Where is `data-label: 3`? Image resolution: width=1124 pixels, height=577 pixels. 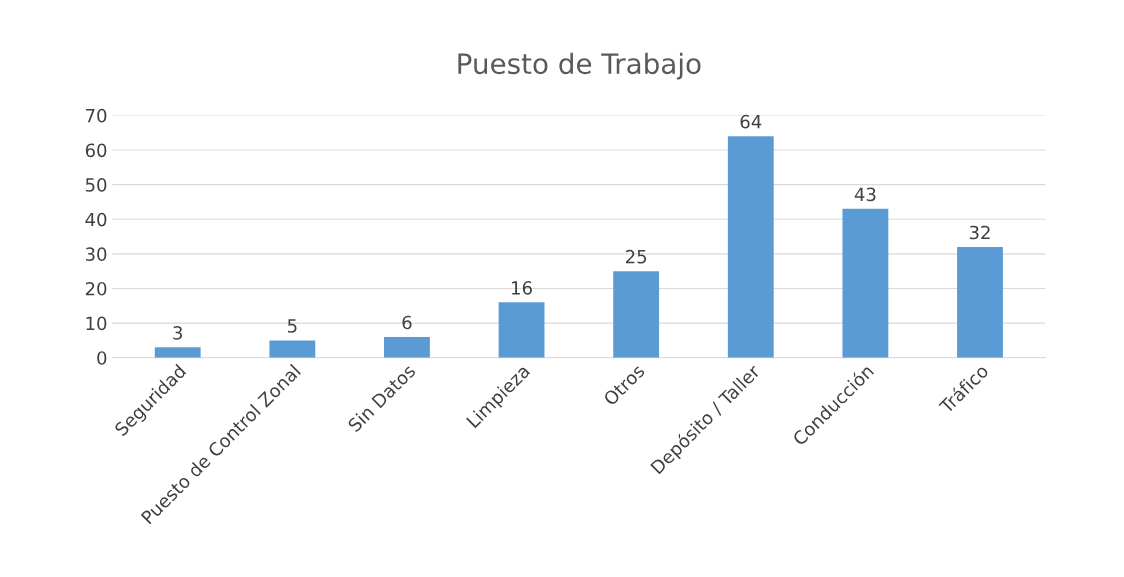 data-label: 3 is located at coordinates (178, 333).